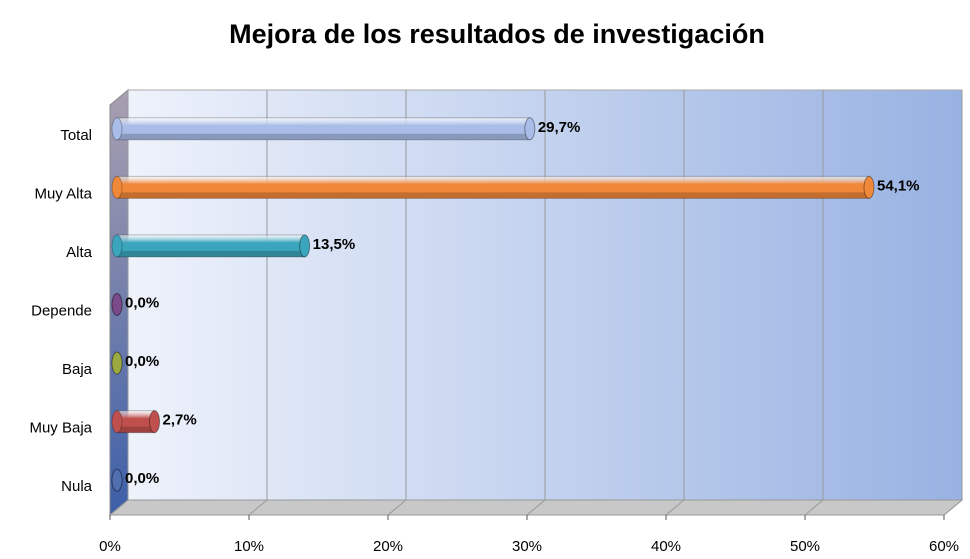  Describe the element at coordinates (527, 546) in the screenshot. I see `x-tick-label: 30%` at that location.